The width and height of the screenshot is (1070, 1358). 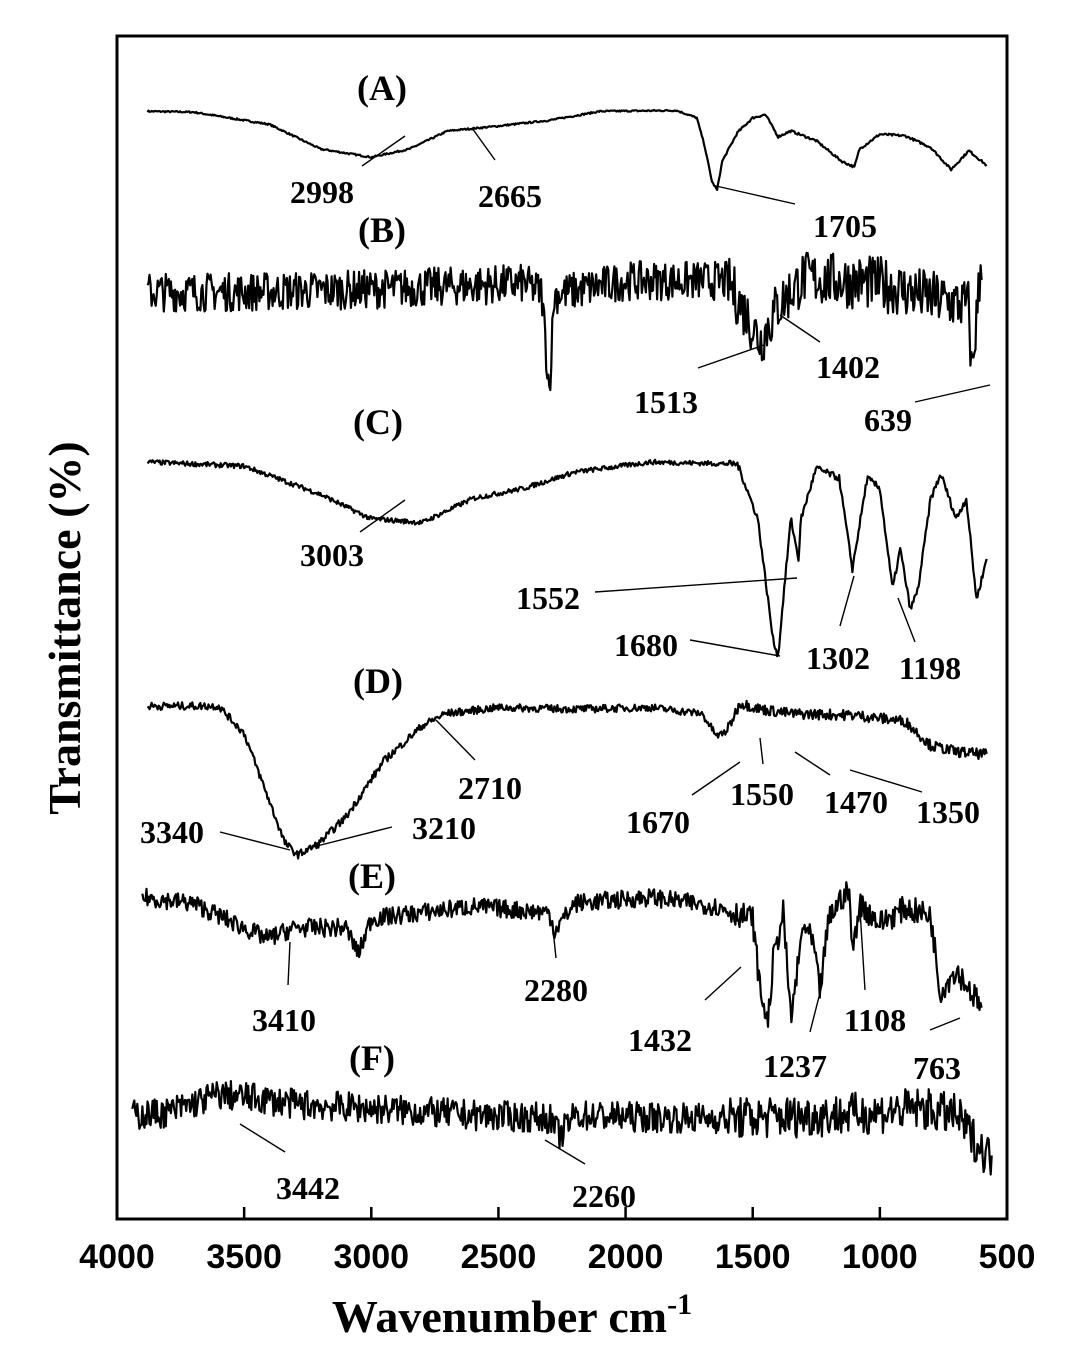 What do you see at coordinates (562, 1213) in the screenshot?
I see `x-axis-ticks` at bounding box center [562, 1213].